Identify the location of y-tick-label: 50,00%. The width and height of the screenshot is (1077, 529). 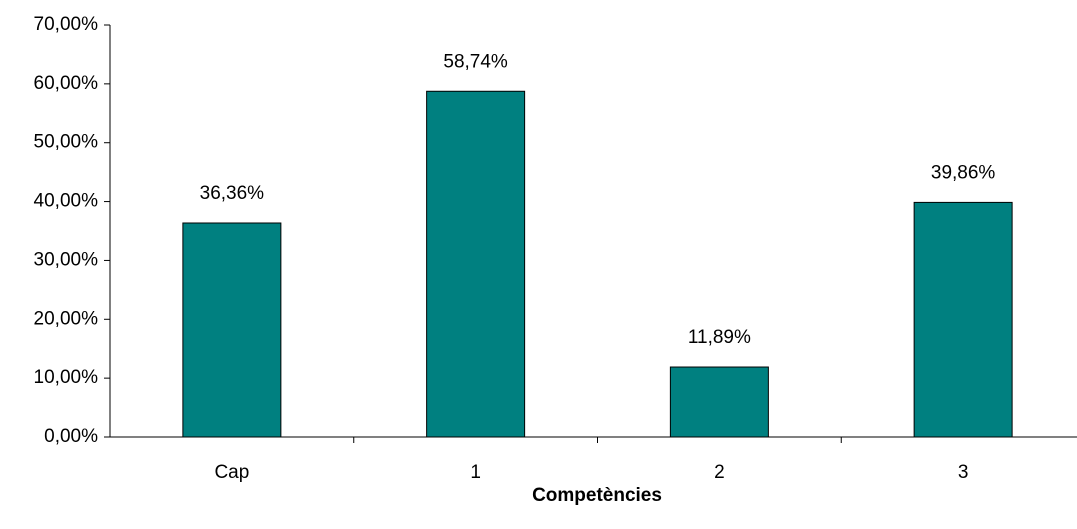
(66, 142).